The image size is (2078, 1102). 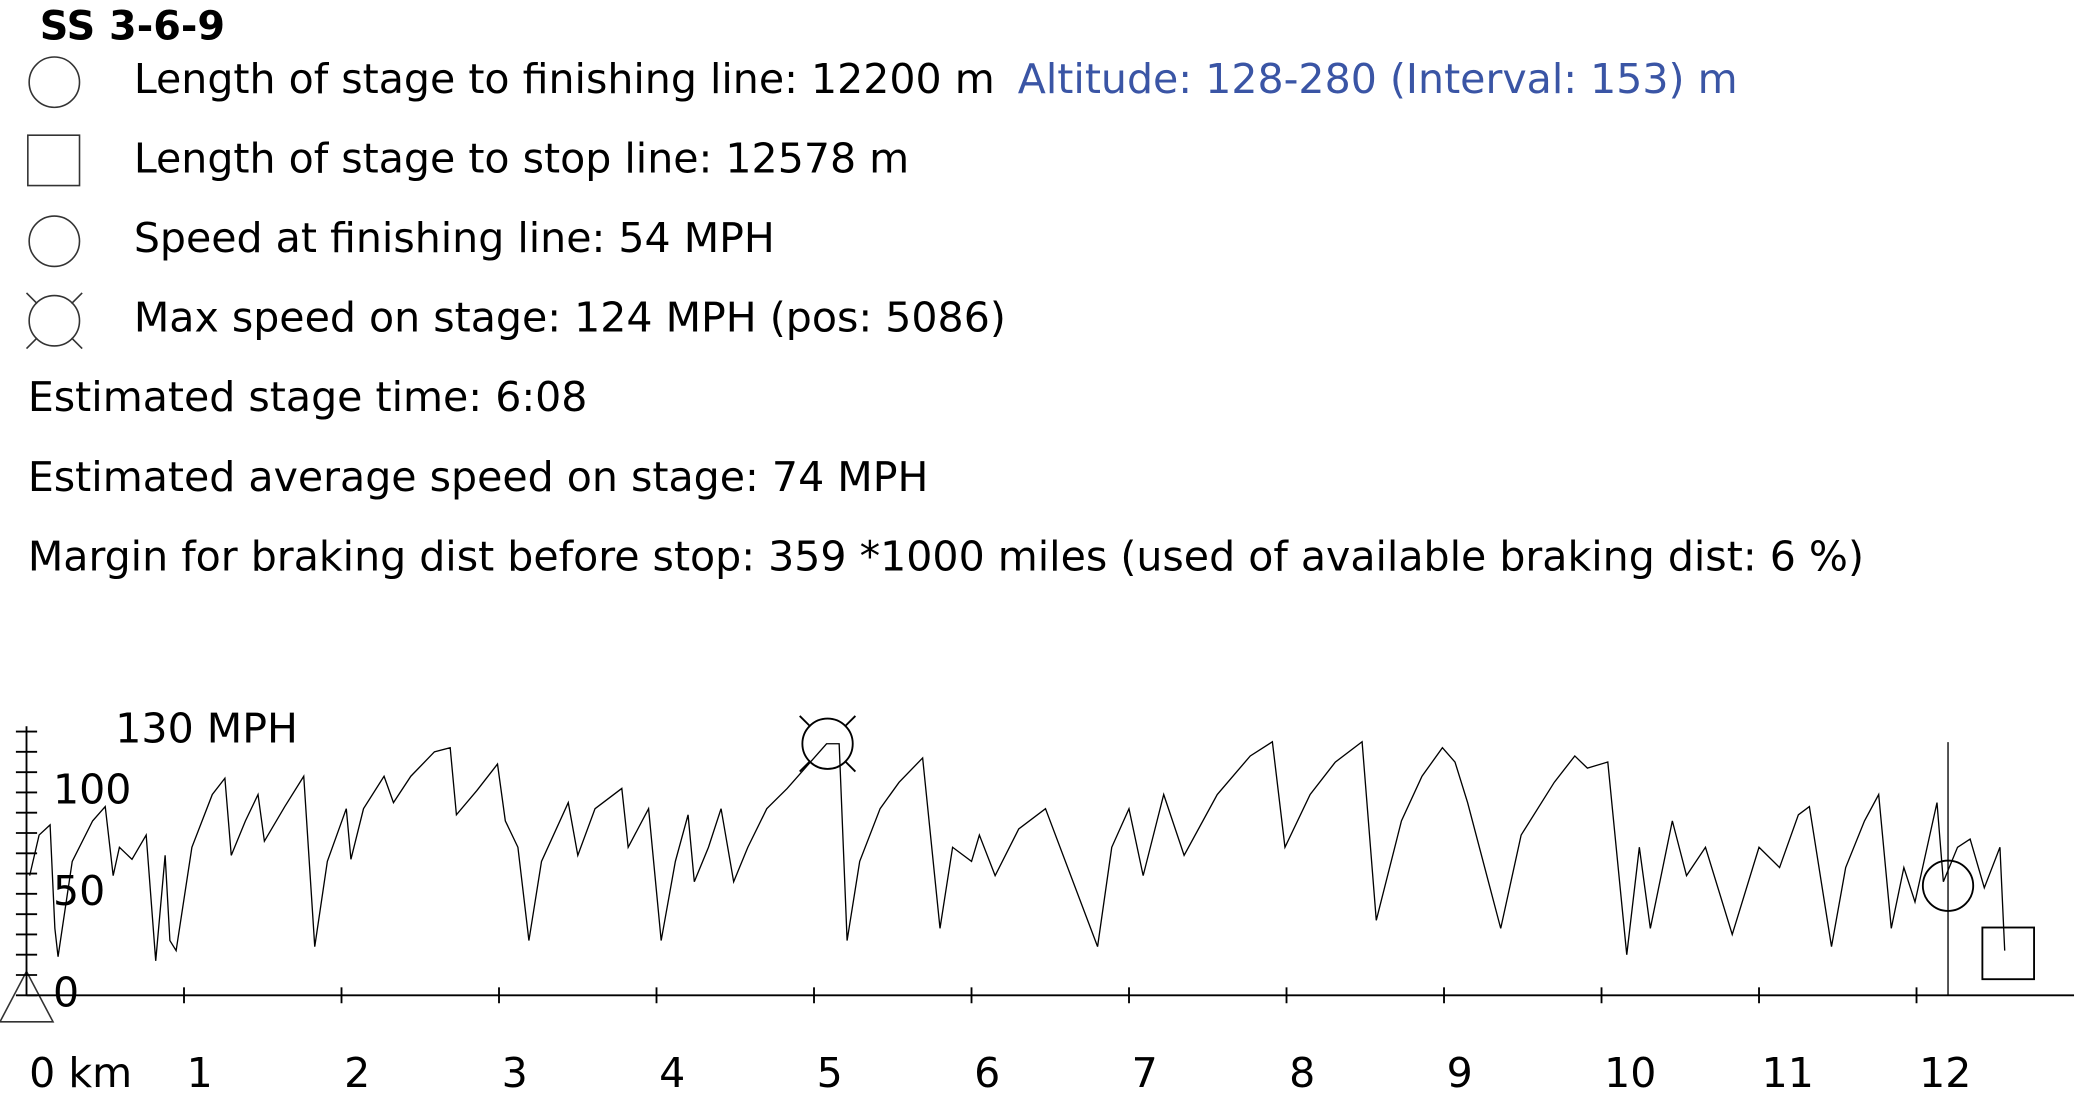 What do you see at coordinates (92, 789) in the screenshot?
I see `y-tick-label: 100` at bounding box center [92, 789].